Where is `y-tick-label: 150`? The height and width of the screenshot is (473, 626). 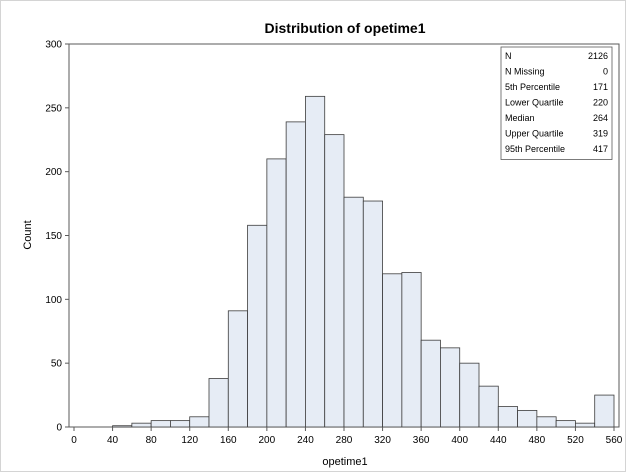
y-tick-label: 150 is located at coordinates (53, 236).